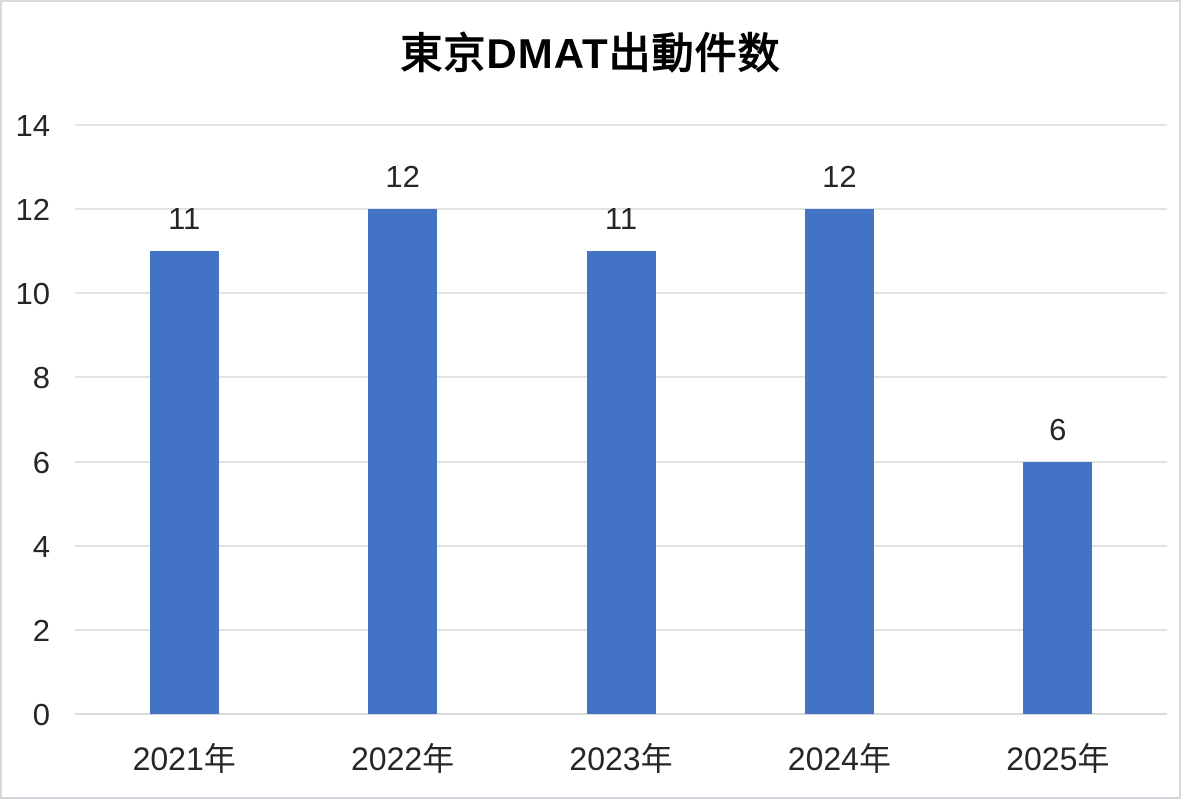 This screenshot has height=799, width=1181. Describe the element at coordinates (41, 378) in the screenshot. I see `y-axis-tick-label: 8` at that location.